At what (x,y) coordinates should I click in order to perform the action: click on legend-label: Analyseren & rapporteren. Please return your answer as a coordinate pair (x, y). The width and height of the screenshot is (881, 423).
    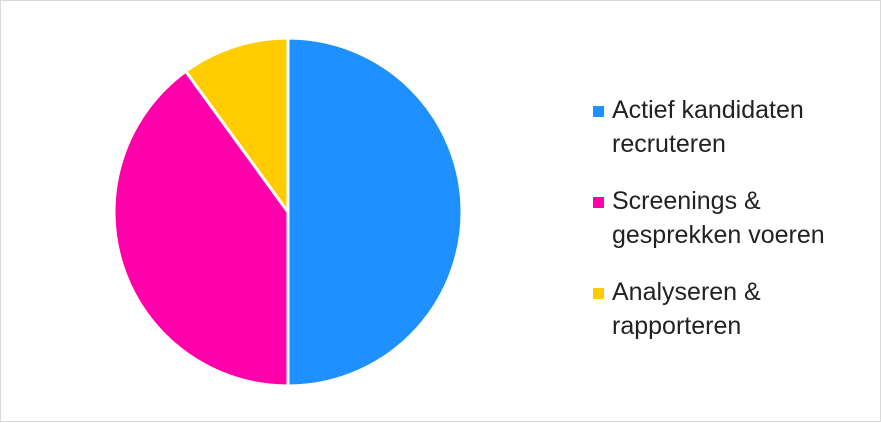
    Looking at the image, I should click on (686, 309).